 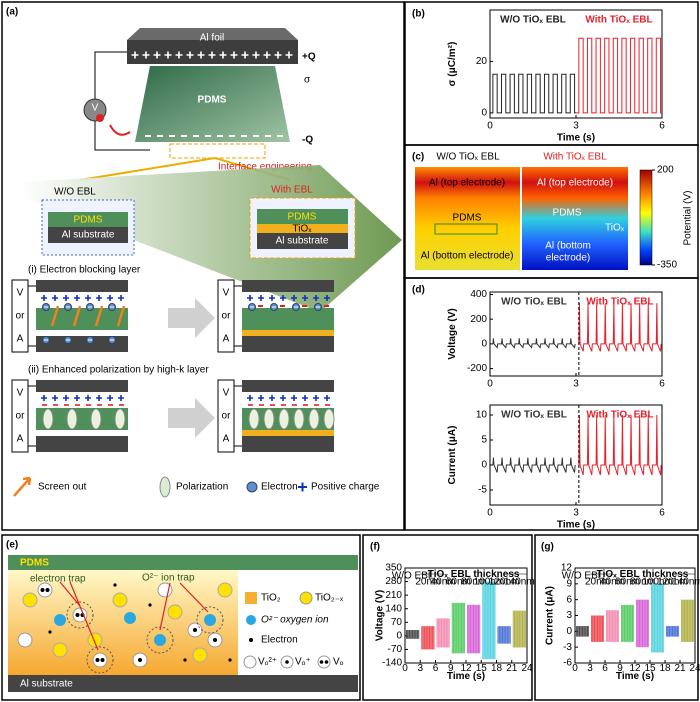 I want to click on panel-label: (f), so click(x=375, y=547).